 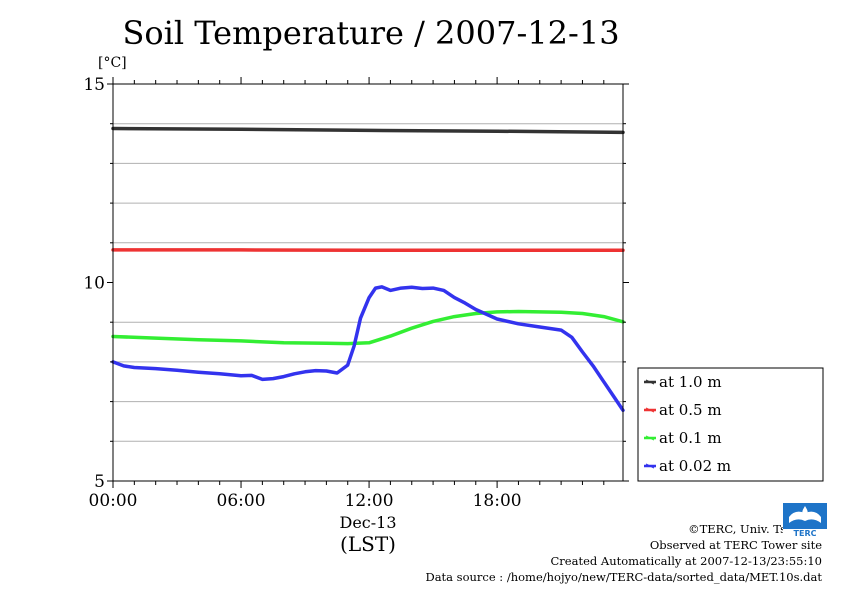 What do you see at coordinates (690, 438) in the screenshot?
I see `legend-label: at 0.1 m` at bounding box center [690, 438].